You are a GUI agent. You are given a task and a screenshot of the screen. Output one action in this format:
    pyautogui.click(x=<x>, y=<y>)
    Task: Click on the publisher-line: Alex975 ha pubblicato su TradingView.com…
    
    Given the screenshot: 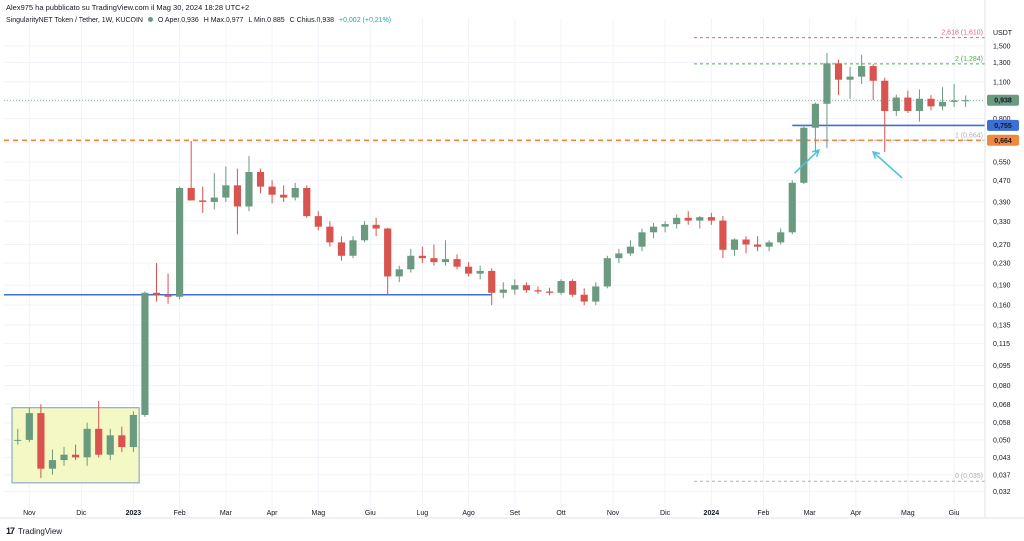 What is the action you would take?
    pyautogui.click(x=128, y=7)
    